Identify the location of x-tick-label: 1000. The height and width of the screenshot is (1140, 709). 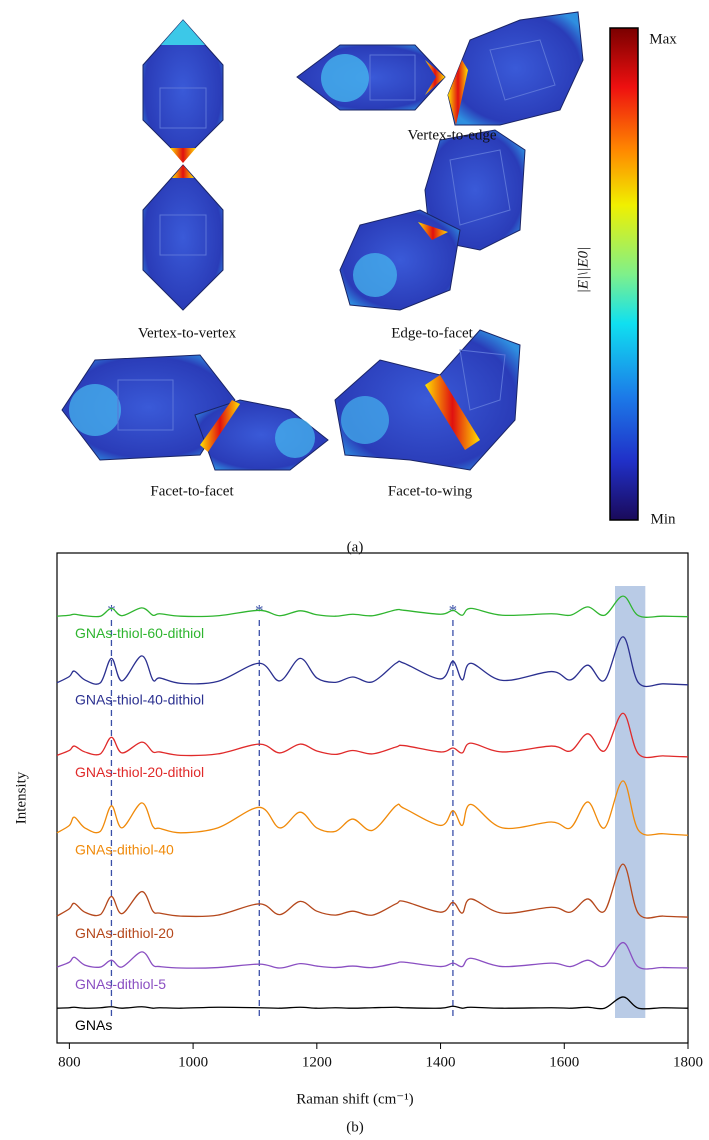
(193, 1062).